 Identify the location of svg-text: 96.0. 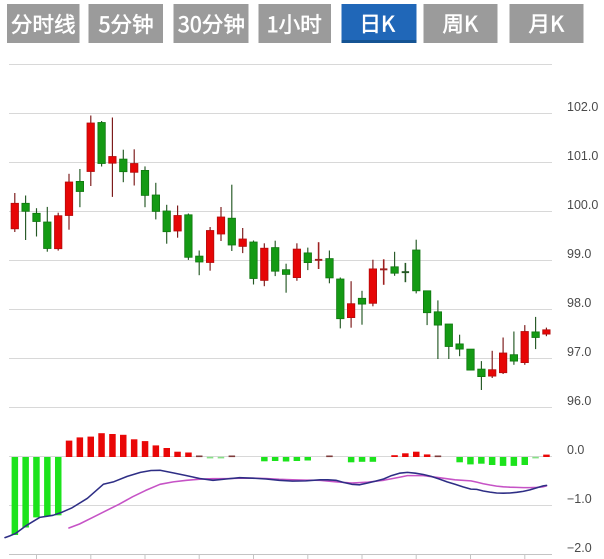
(579, 401).